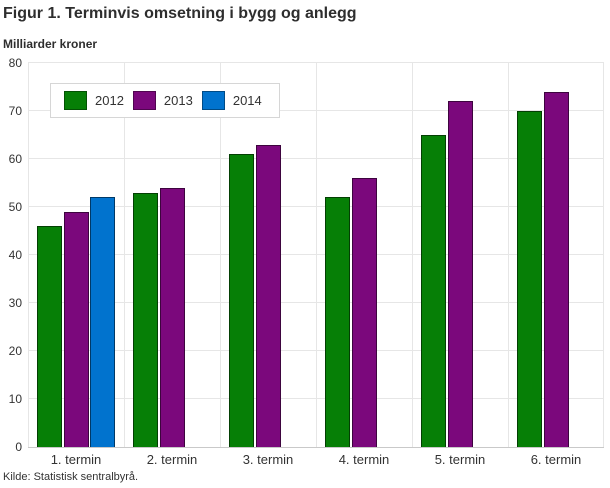 Image resolution: width=610 pixels, height=488 pixels. What do you see at coordinates (76, 459) in the screenshot?
I see `x-tick-label: 1. termin` at bounding box center [76, 459].